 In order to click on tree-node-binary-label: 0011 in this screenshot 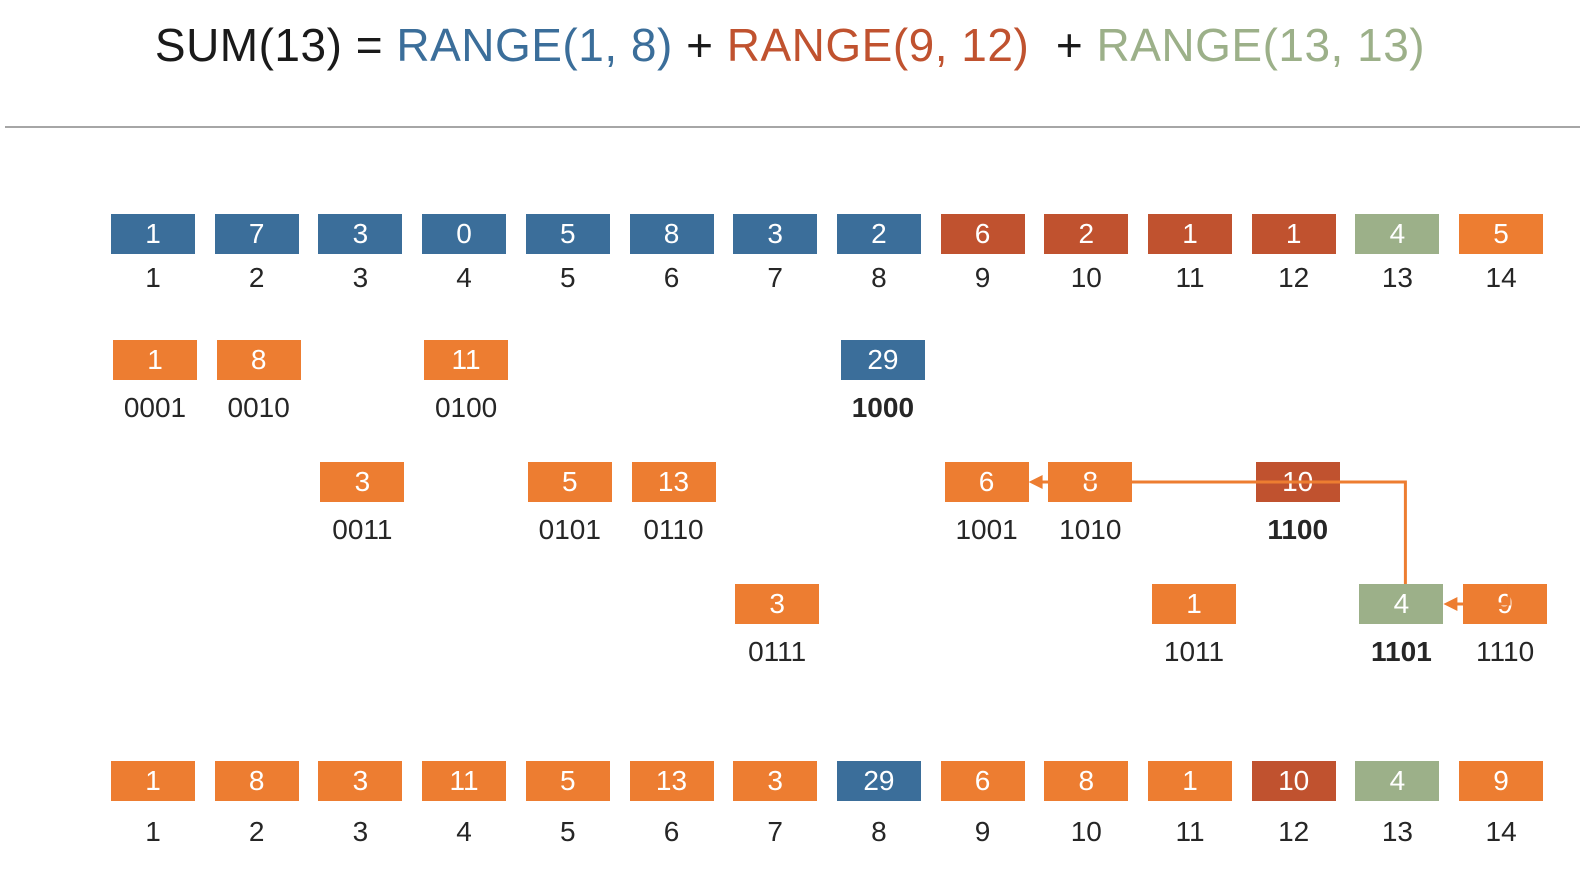, I will do `click(362, 529)`.